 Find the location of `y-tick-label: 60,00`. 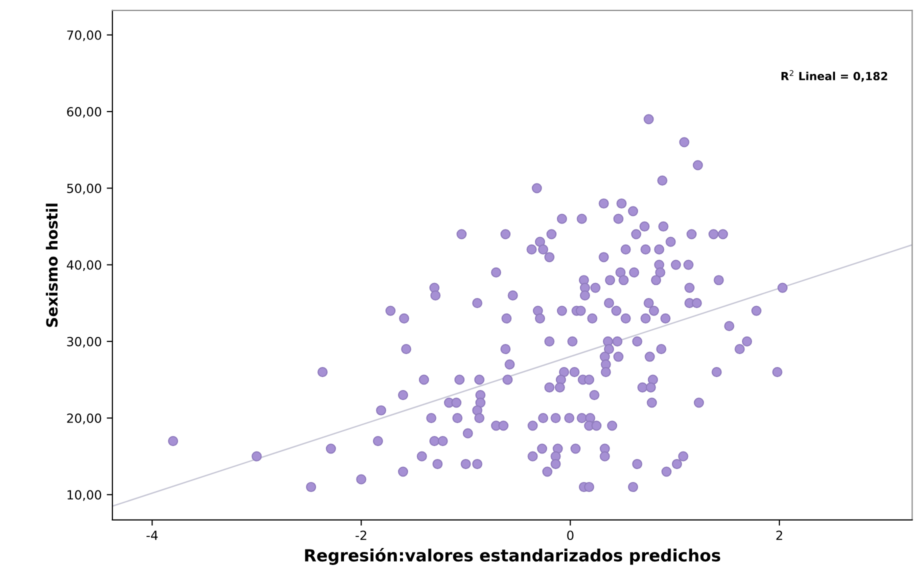

y-tick-label: 60,00 is located at coordinates (84, 112).